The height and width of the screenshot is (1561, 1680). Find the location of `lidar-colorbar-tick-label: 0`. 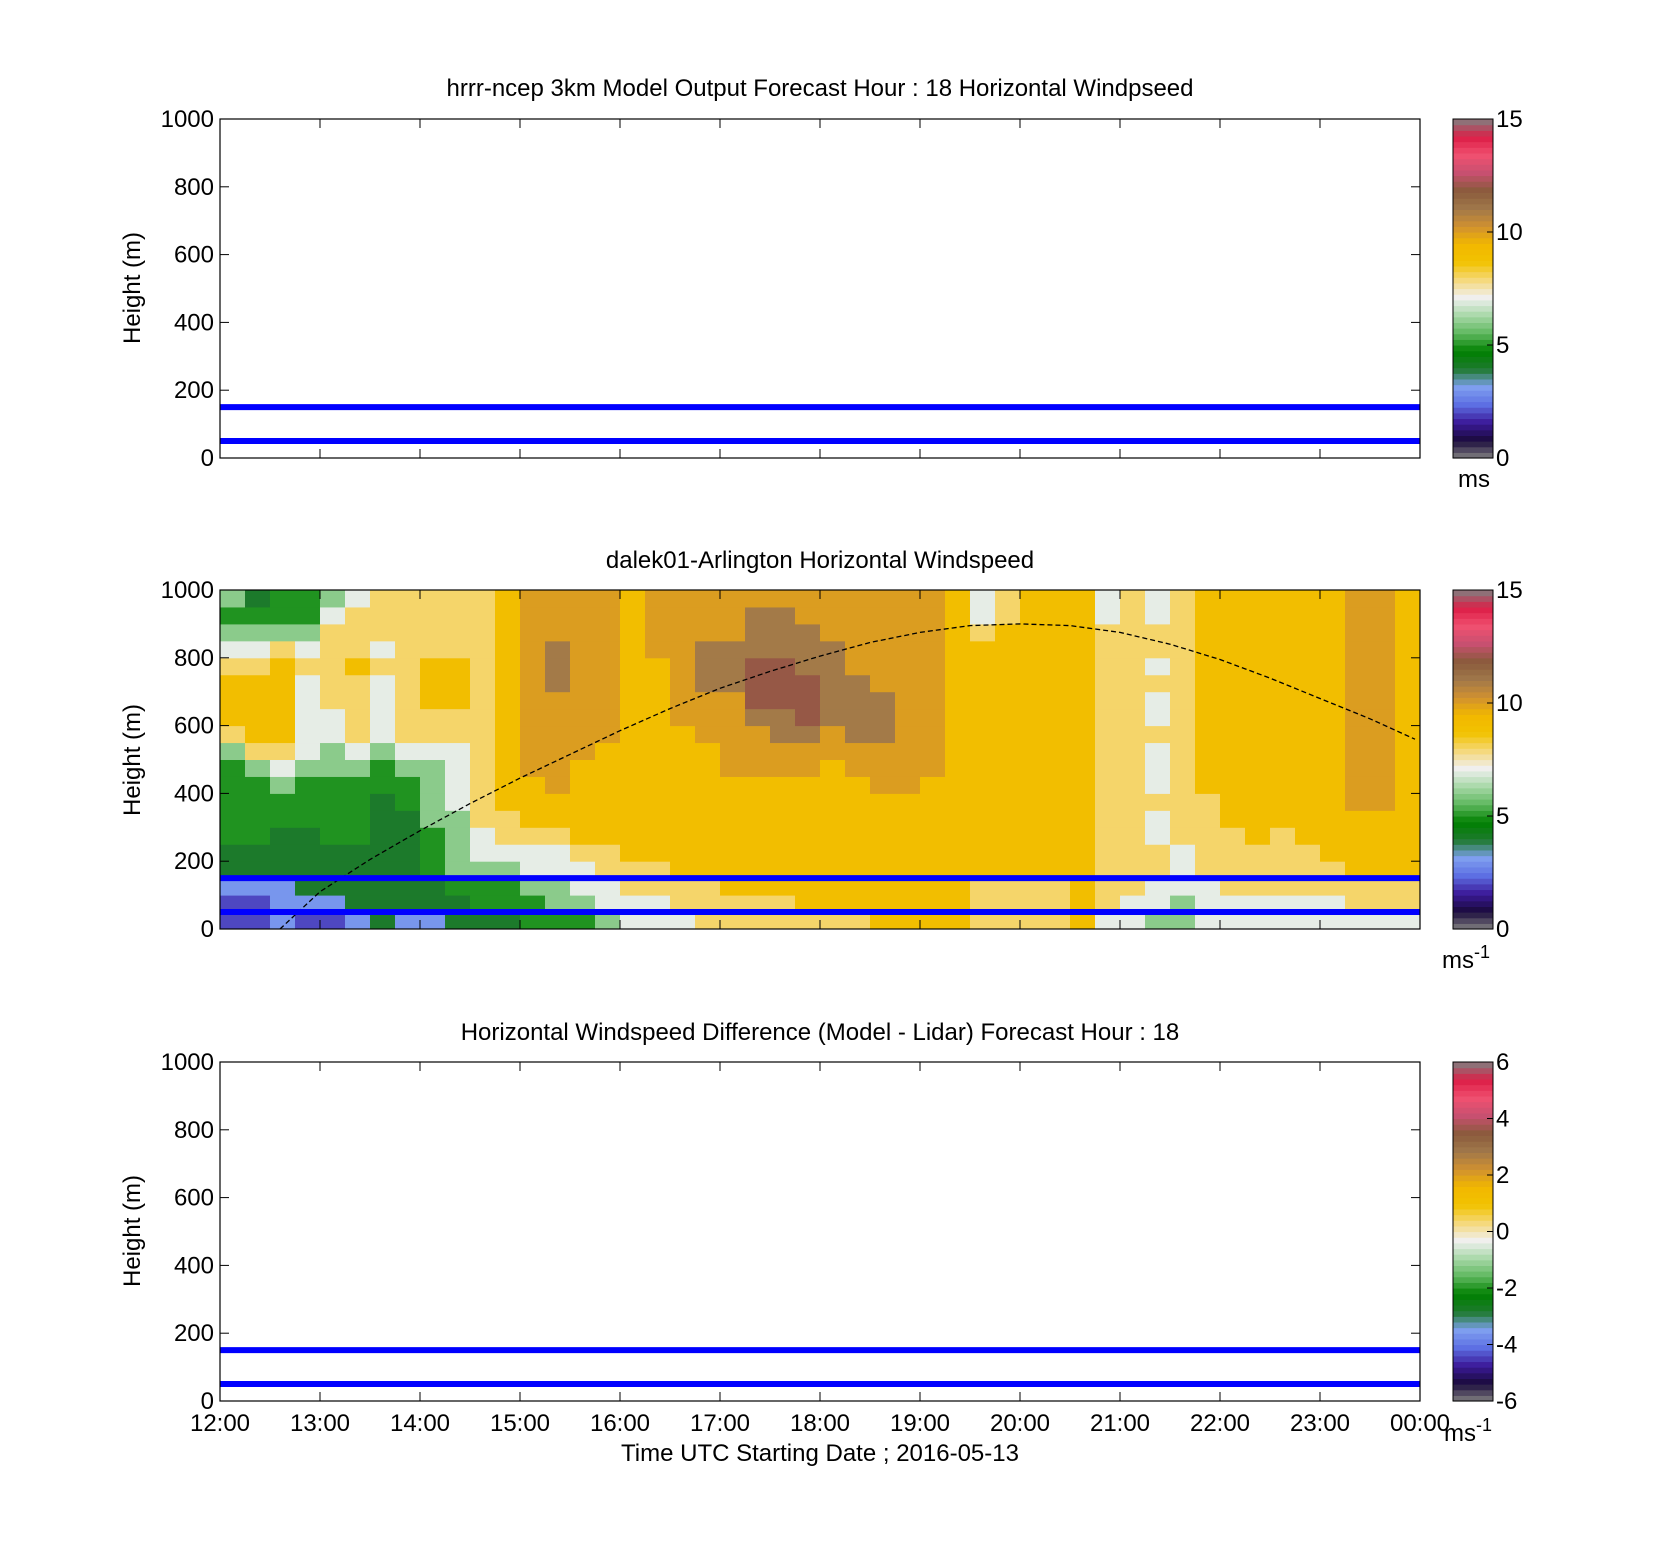

lidar-colorbar-tick-label: 0 is located at coordinates (1502, 929).